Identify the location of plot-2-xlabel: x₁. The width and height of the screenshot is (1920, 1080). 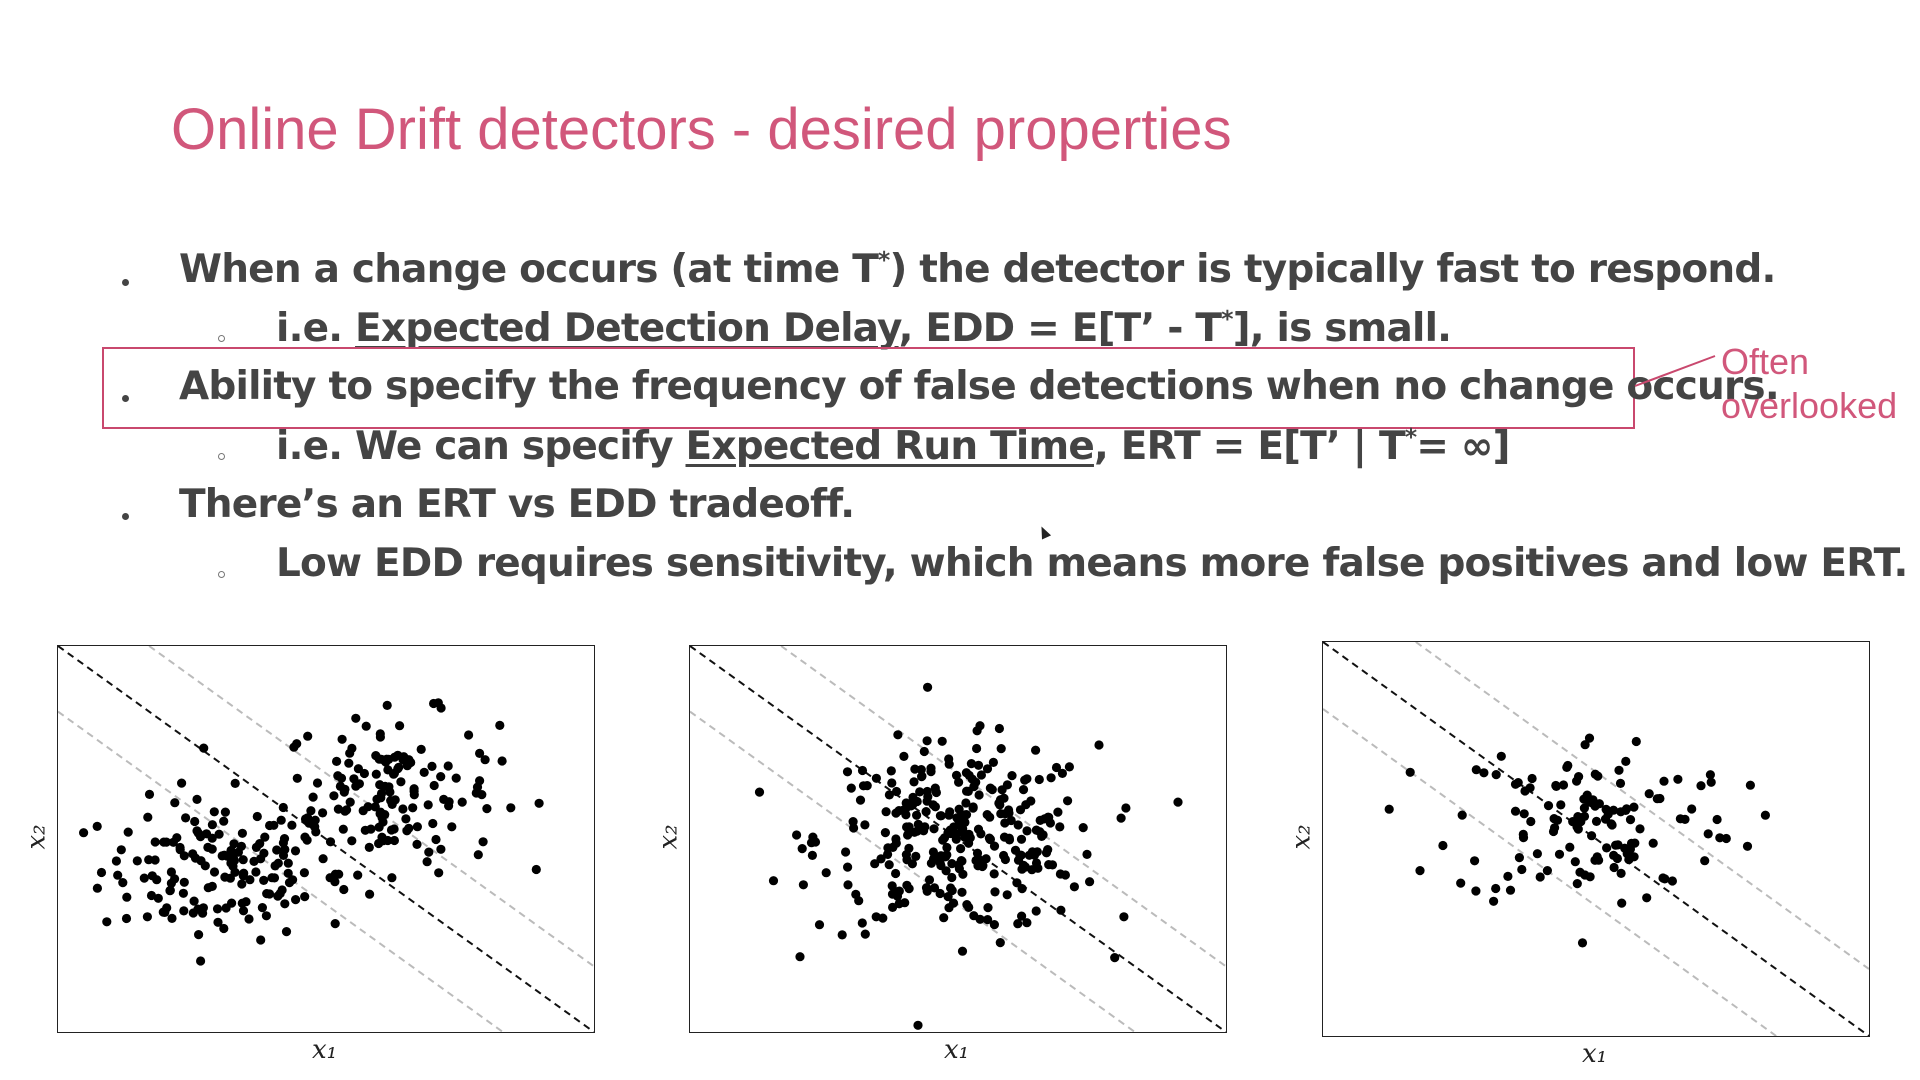
(957, 1050).